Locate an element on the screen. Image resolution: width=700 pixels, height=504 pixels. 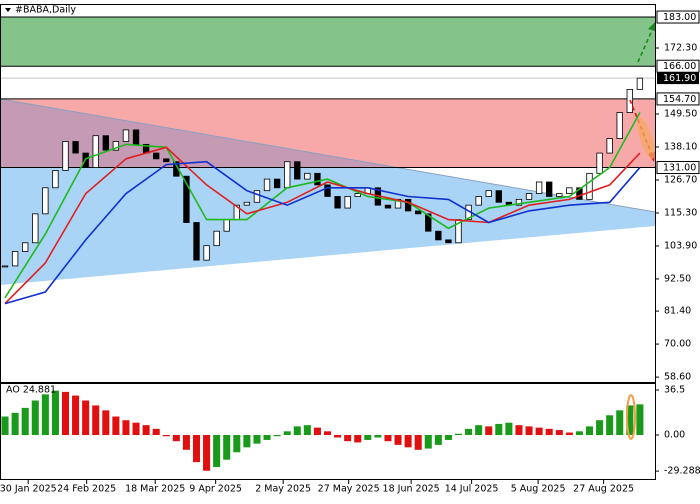
menu-icon is located at coordinates (8, 10).